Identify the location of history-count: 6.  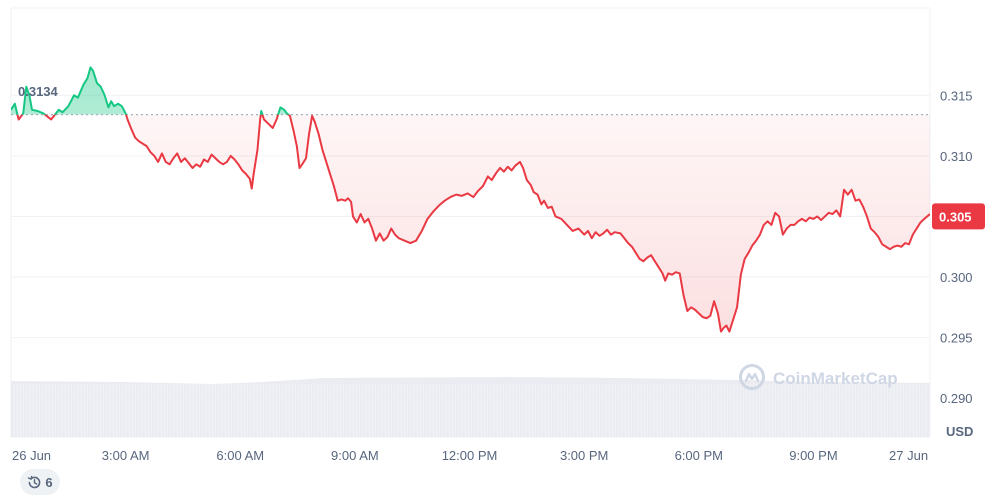
(49, 482).